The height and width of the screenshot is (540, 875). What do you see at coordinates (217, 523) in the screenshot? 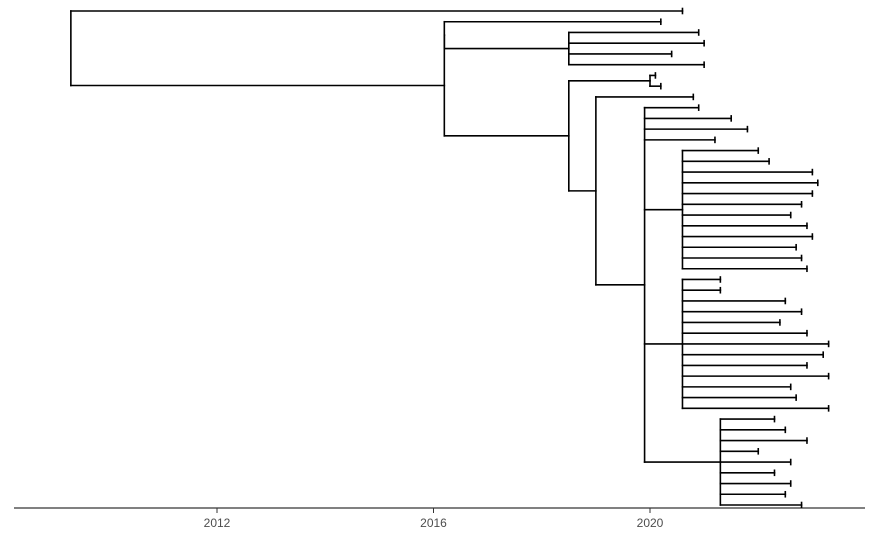
I see `x-tick-label-2012: 2012` at bounding box center [217, 523].